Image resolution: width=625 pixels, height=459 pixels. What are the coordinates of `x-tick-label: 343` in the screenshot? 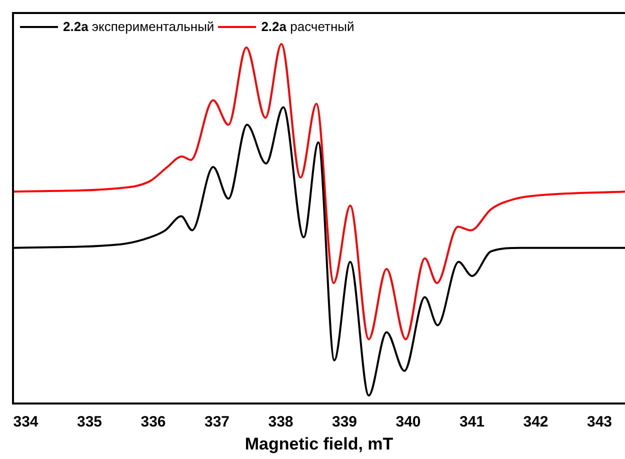 It's located at (599, 422).